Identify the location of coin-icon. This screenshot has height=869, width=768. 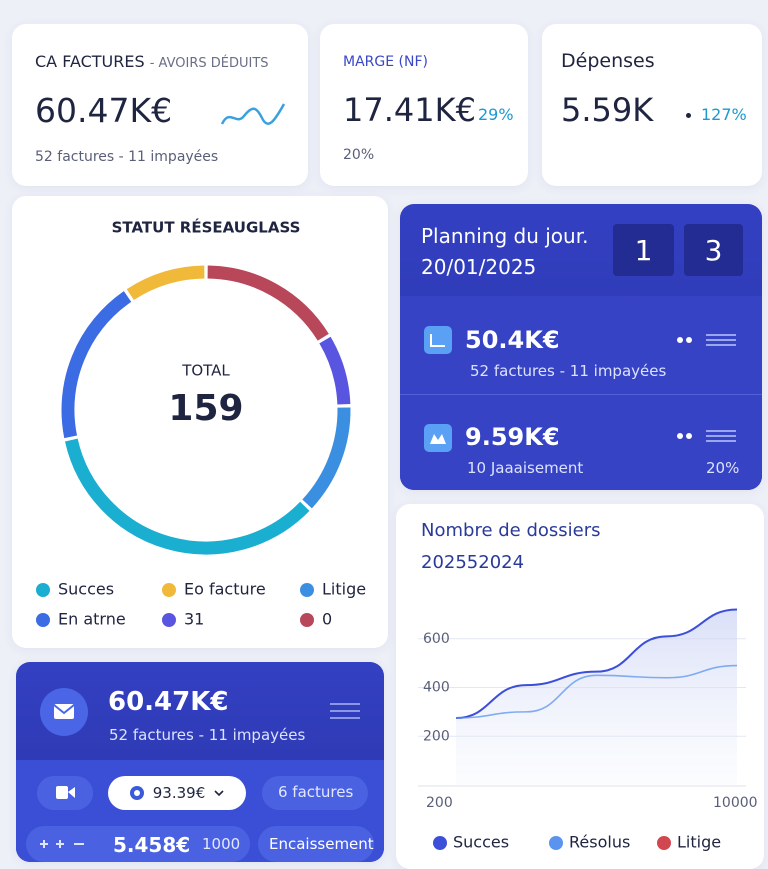
(136, 793).